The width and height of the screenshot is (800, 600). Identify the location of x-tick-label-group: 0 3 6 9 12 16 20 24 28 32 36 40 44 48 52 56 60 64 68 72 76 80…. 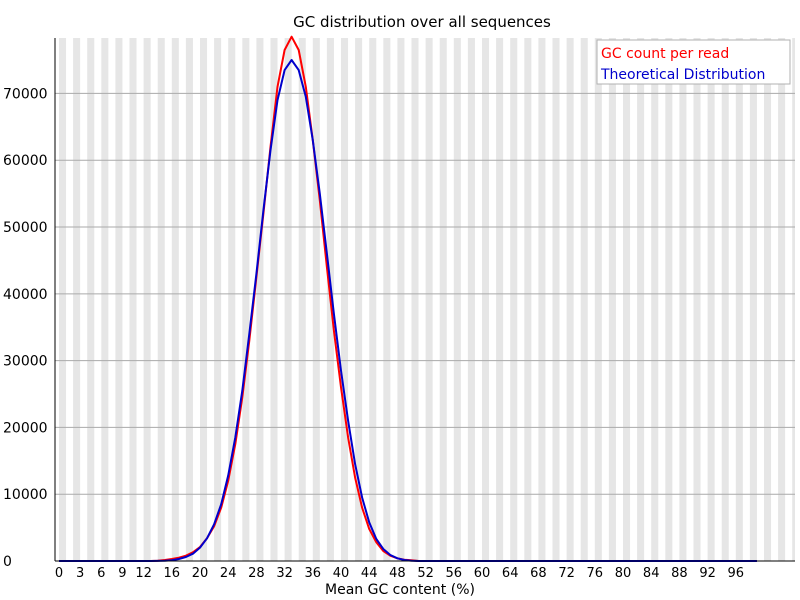
(399, 573).